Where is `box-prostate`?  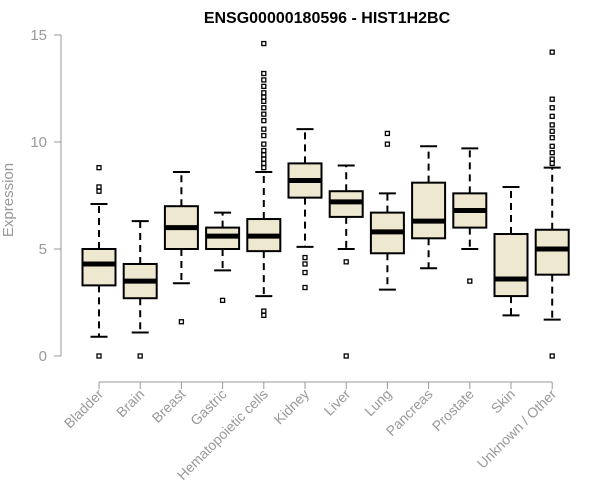
box-prostate is located at coordinates (470, 215).